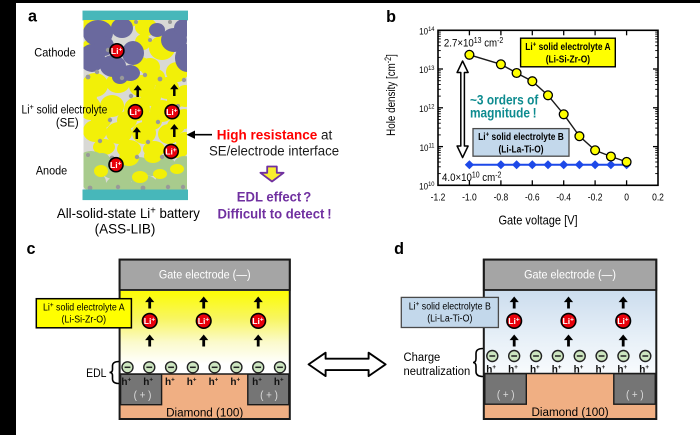 Image resolution: width=700 pixels, height=440 pixels. What do you see at coordinates (31, 248) in the screenshot?
I see `svg-text: c` at bounding box center [31, 248].